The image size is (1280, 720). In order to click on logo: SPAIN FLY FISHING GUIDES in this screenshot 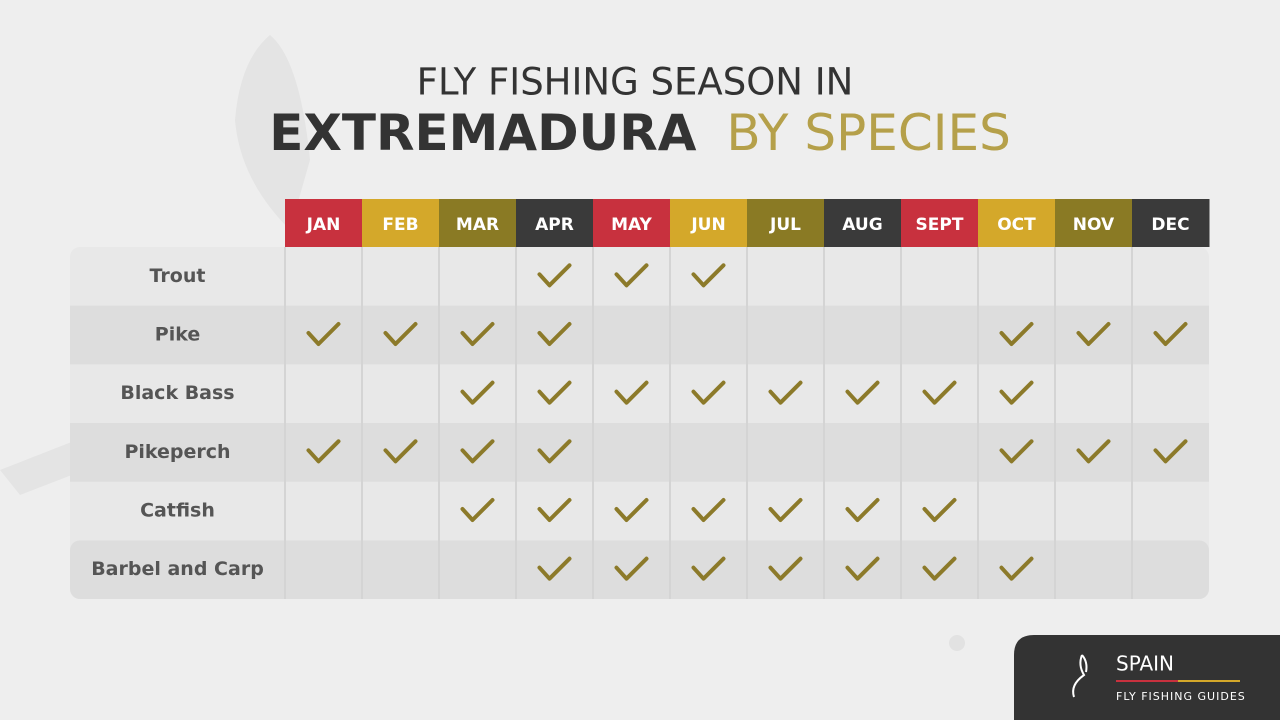, I will do `click(1147, 677)`.